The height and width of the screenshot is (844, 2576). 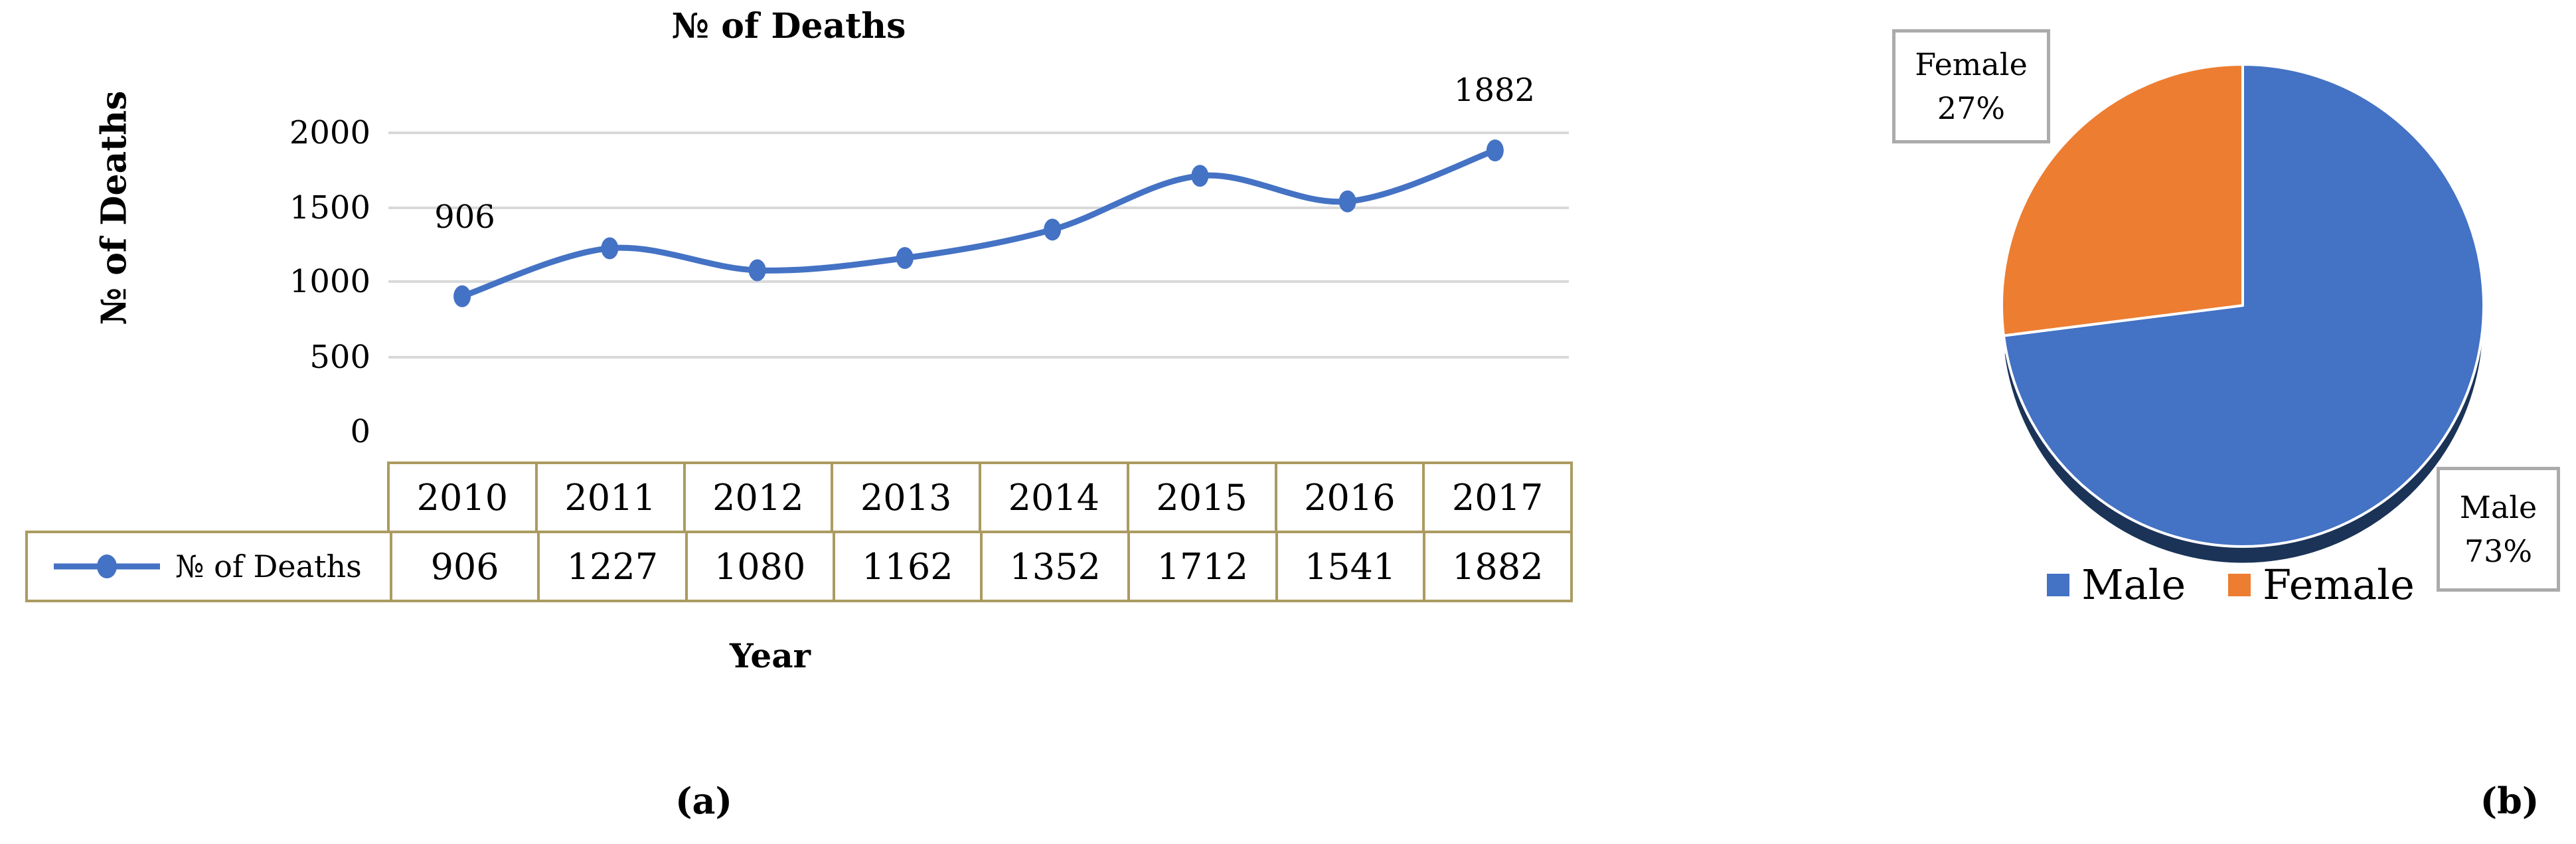 What do you see at coordinates (329, 132) in the screenshot?
I see `y-tick-2000: 2000` at bounding box center [329, 132].